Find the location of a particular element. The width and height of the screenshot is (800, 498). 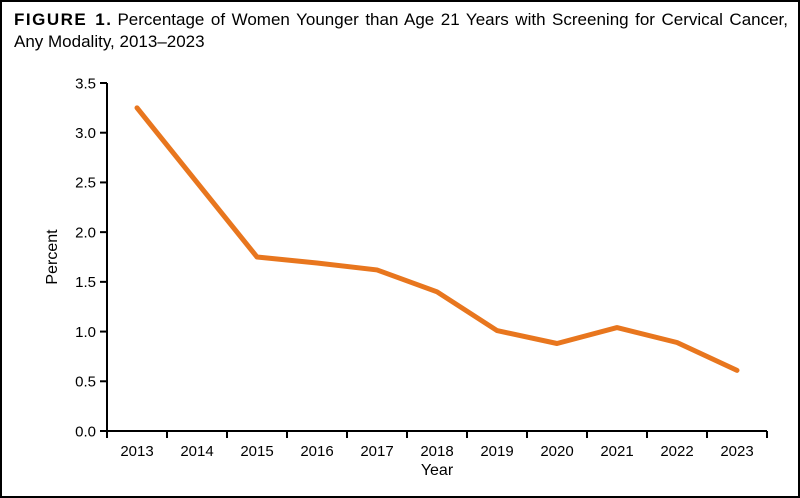

figure-label: FIGURE 1. is located at coordinates (63, 19).